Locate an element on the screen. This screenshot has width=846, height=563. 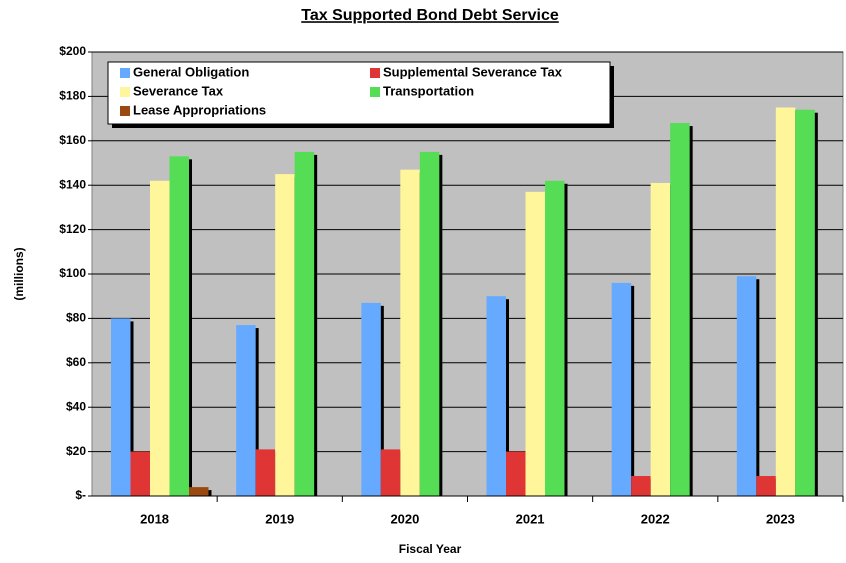
x-tick-label: 2019 is located at coordinates (279, 518).